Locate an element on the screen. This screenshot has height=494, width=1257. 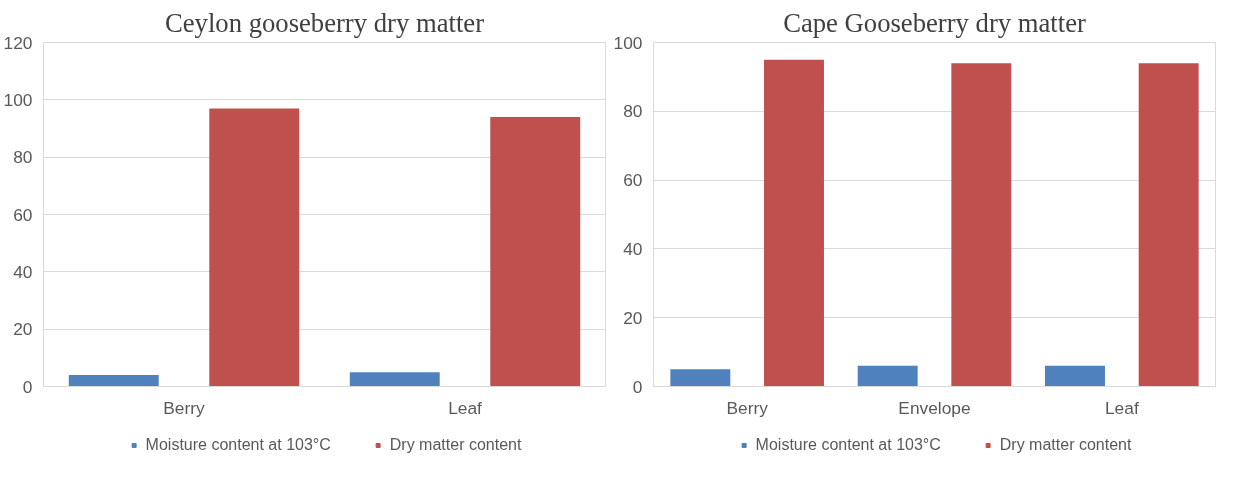
chart-title: Ceylon gooseberry dry matter is located at coordinates (324, 22).